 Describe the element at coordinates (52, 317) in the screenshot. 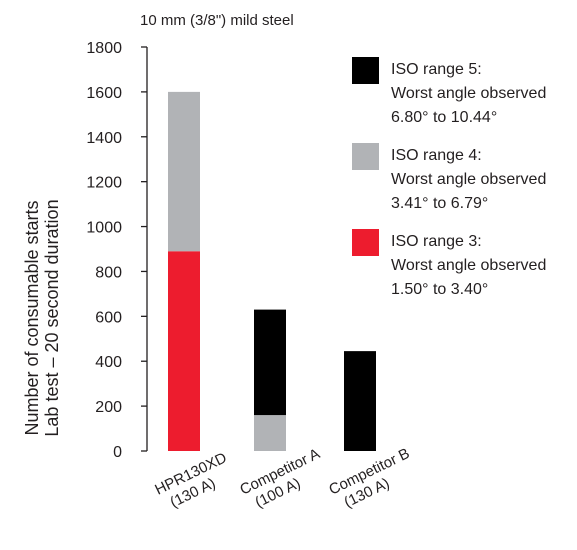

I see `y-axis-title-line-2: Lab test – 20 second duration` at that location.